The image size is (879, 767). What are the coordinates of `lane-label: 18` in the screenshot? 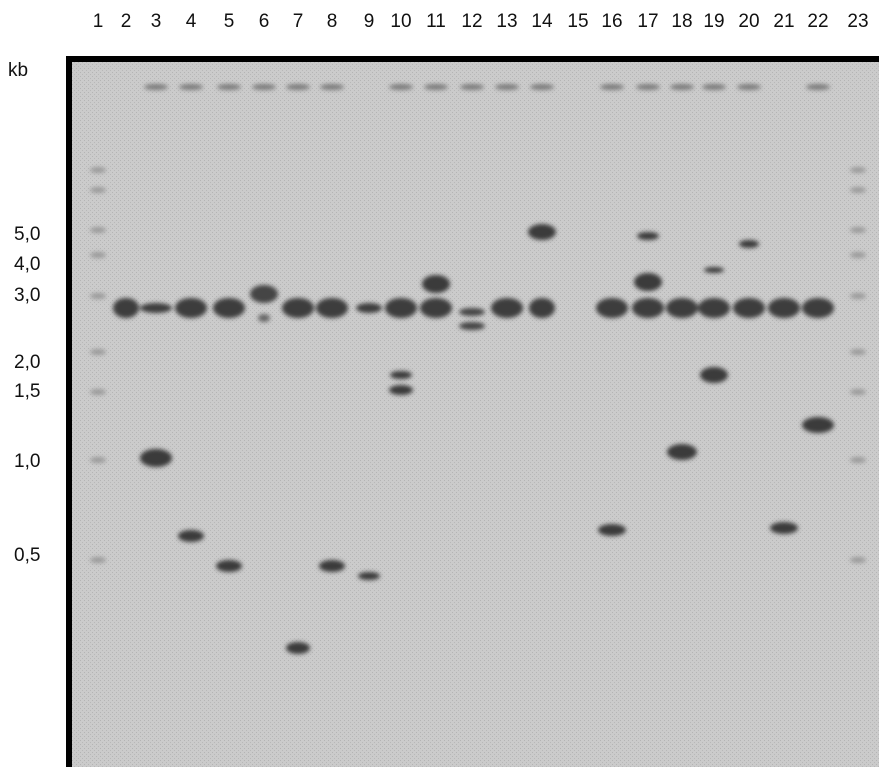 It's located at (681, 21).